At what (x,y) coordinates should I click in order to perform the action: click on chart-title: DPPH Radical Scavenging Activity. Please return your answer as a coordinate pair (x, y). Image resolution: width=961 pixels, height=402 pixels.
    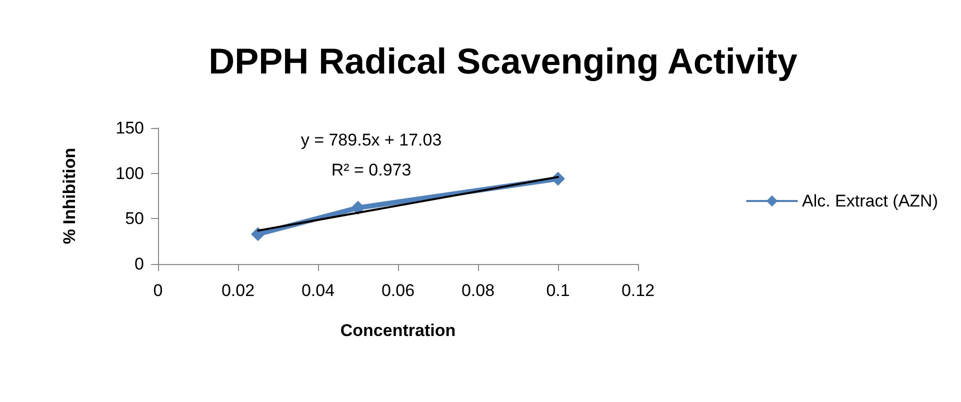
    Looking at the image, I should click on (503, 61).